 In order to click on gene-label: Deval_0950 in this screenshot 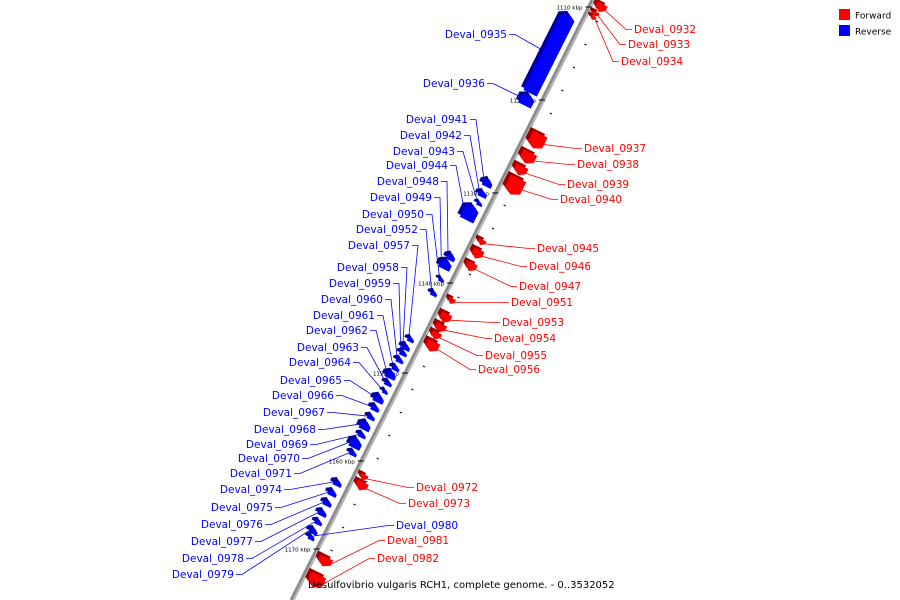, I will do `click(393, 215)`.